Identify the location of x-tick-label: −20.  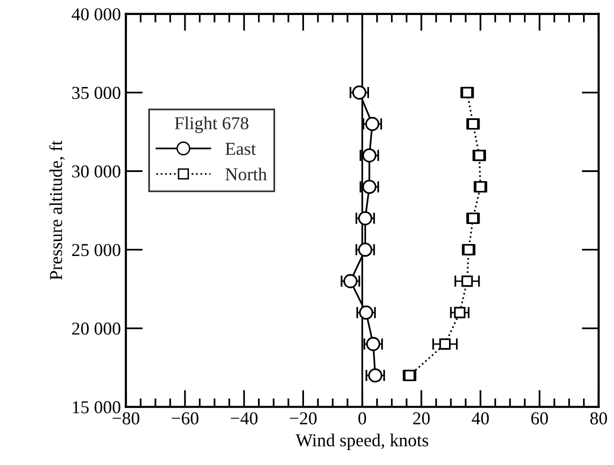
(303, 418).